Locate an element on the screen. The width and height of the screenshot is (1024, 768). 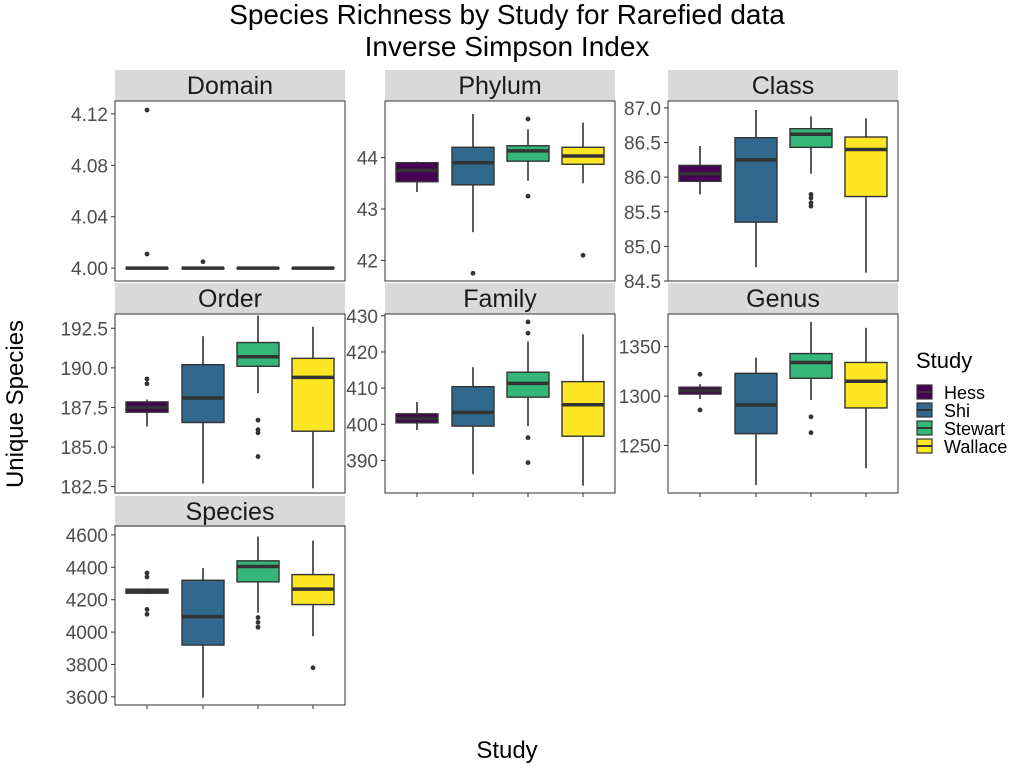
box-genus-shi is located at coordinates (756, 421).